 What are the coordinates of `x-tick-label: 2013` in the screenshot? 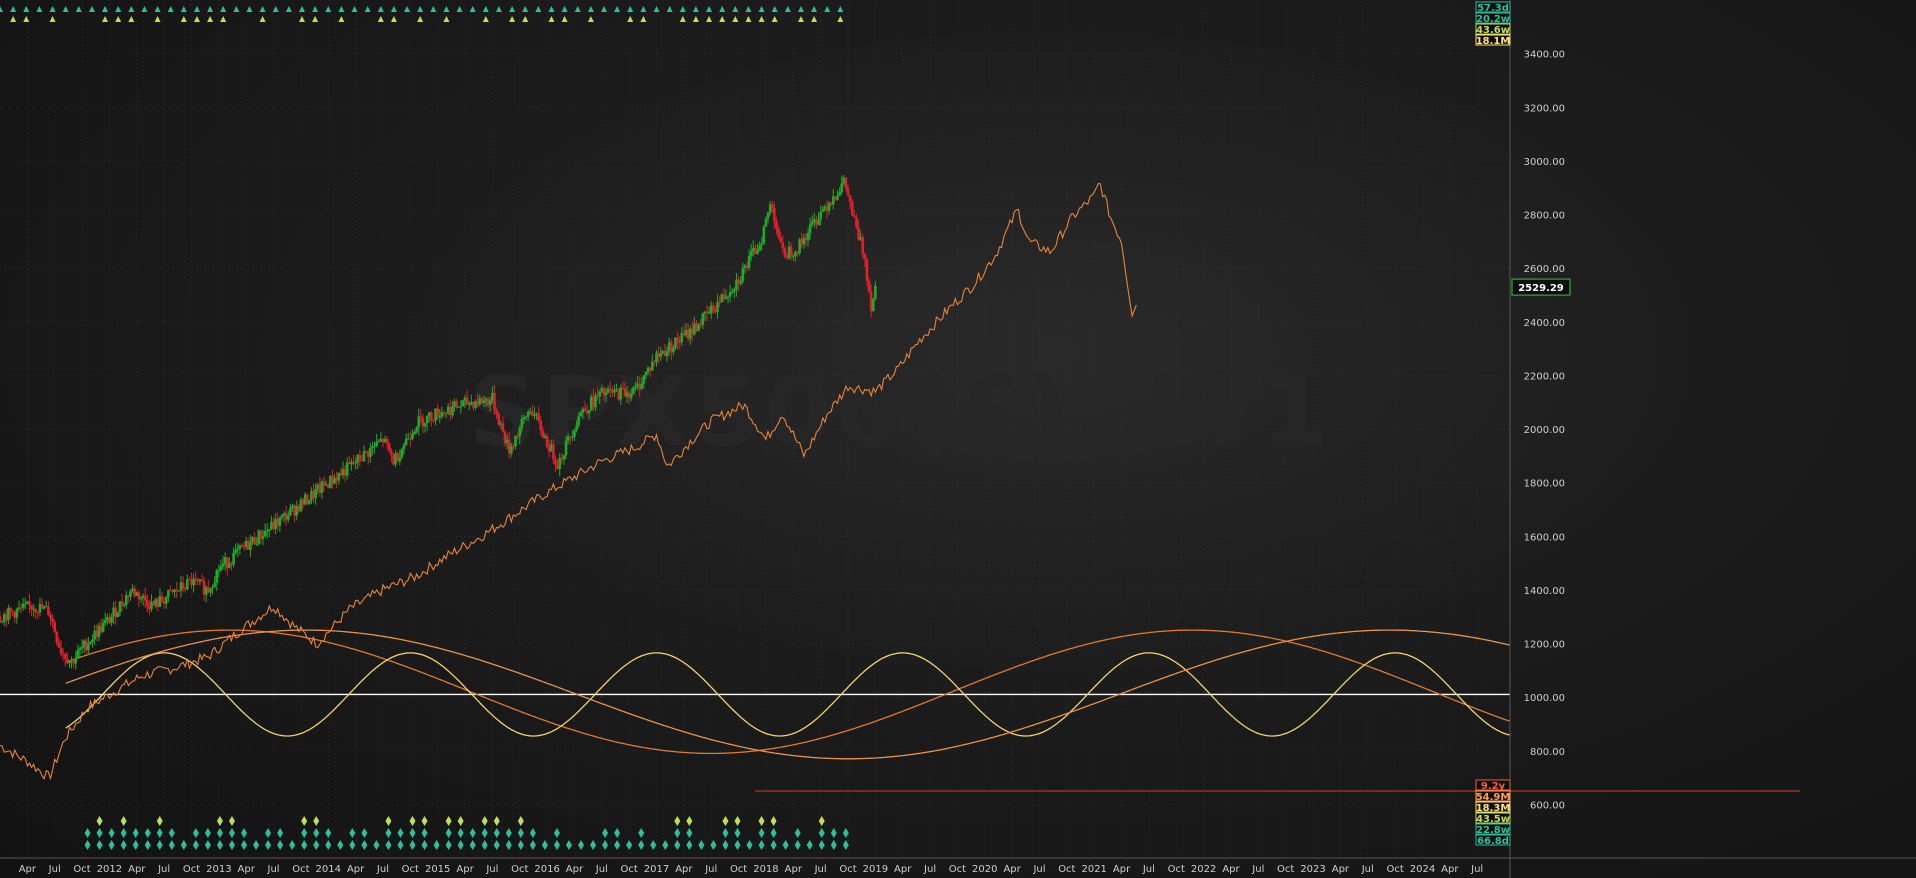 It's located at (218, 869).